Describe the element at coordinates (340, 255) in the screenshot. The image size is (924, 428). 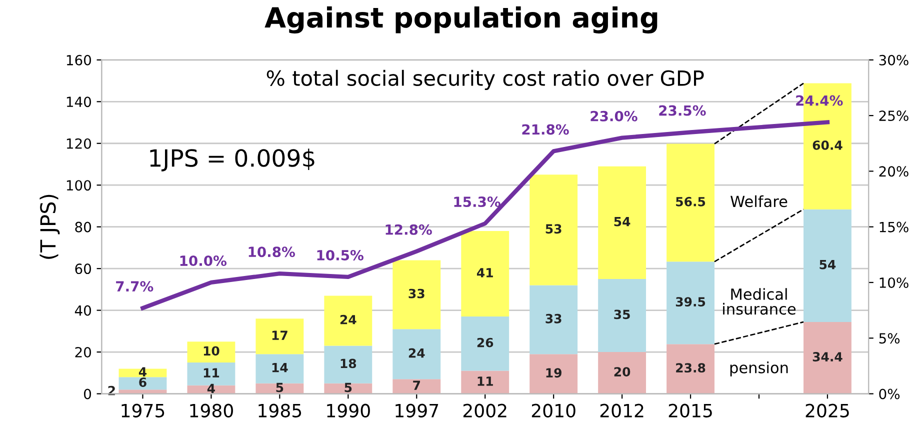
I see `data-label: 10.5%` at that location.